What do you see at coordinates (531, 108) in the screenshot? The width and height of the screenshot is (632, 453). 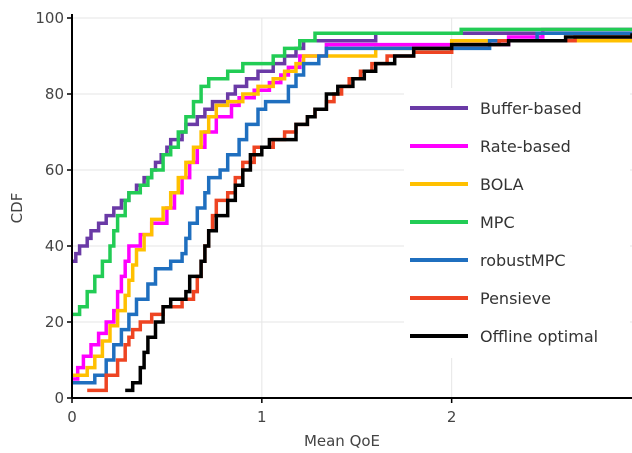 I see `legend-label: Buffer-based` at bounding box center [531, 108].